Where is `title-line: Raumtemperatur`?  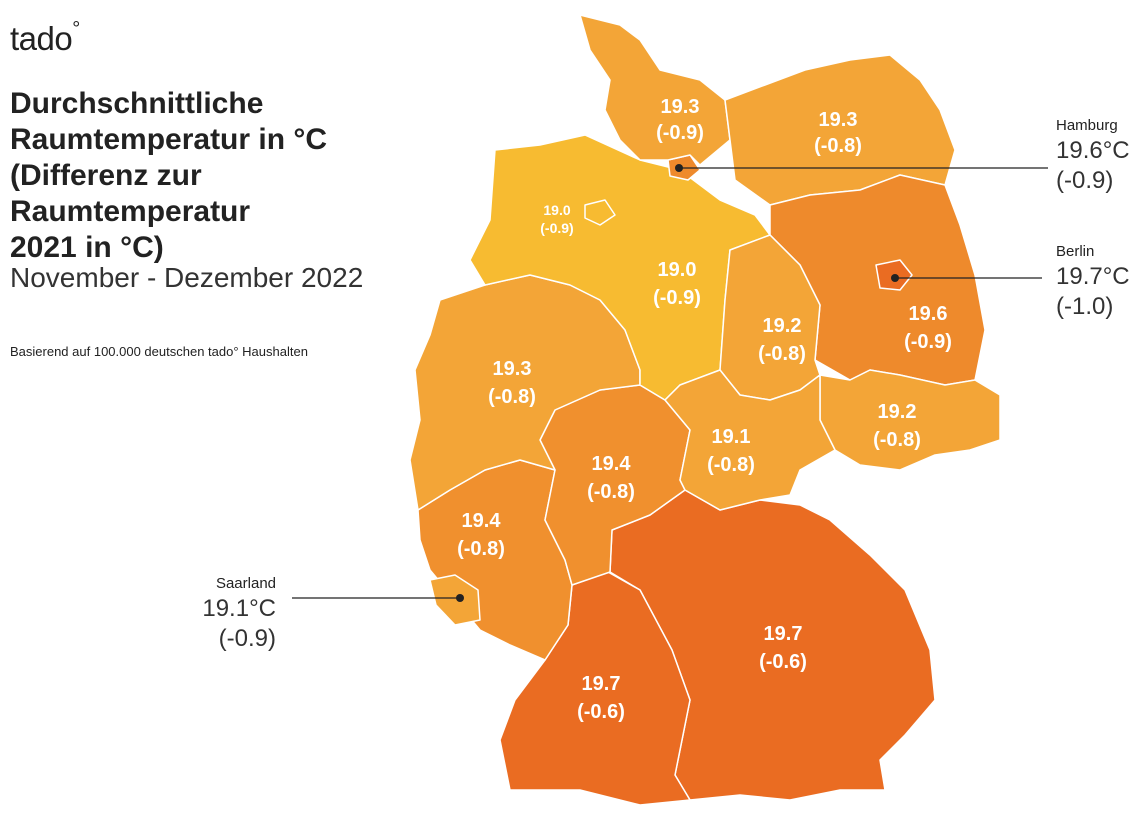 title-line: Raumtemperatur is located at coordinates (130, 211).